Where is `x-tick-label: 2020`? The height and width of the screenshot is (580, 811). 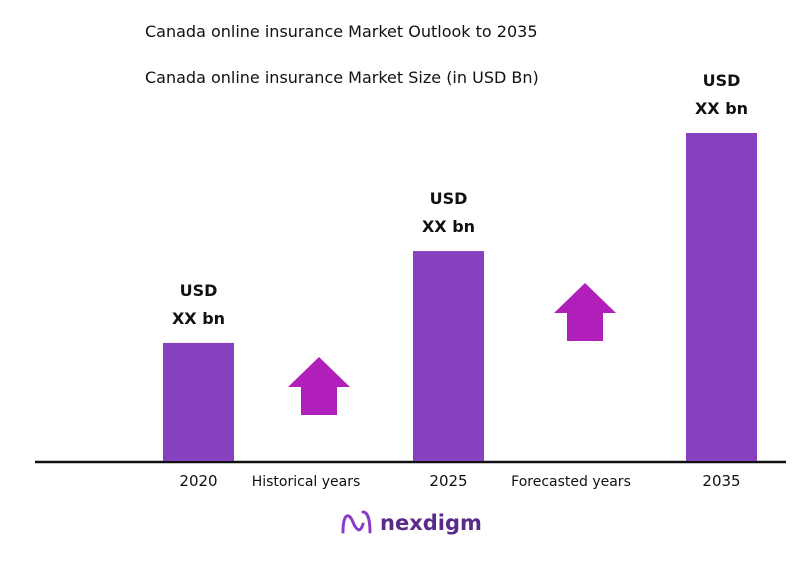 x-tick-label: 2020 is located at coordinates (198, 481).